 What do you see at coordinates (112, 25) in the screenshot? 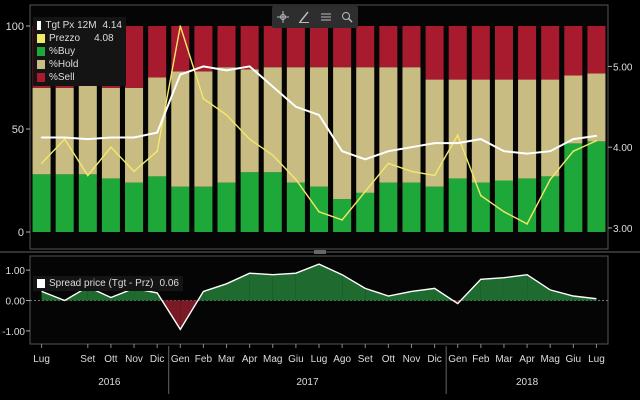
I see `legend-value: 4.14` at bounding box center [112, 25].